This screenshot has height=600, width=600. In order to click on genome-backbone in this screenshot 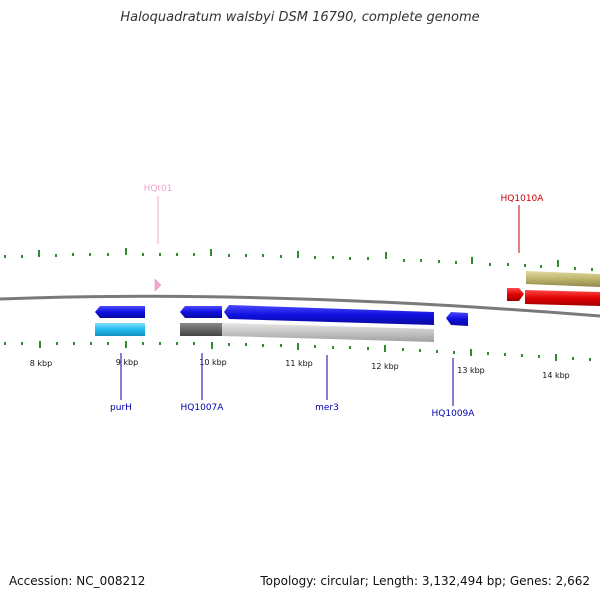, I will do `click(300, 306)`.